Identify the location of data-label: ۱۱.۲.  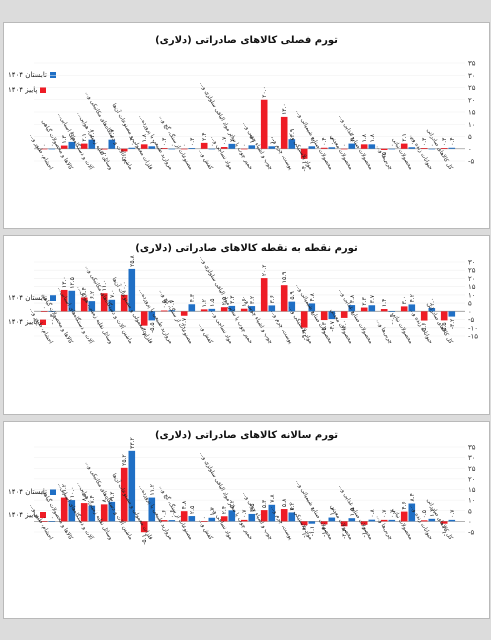
(64, 490).